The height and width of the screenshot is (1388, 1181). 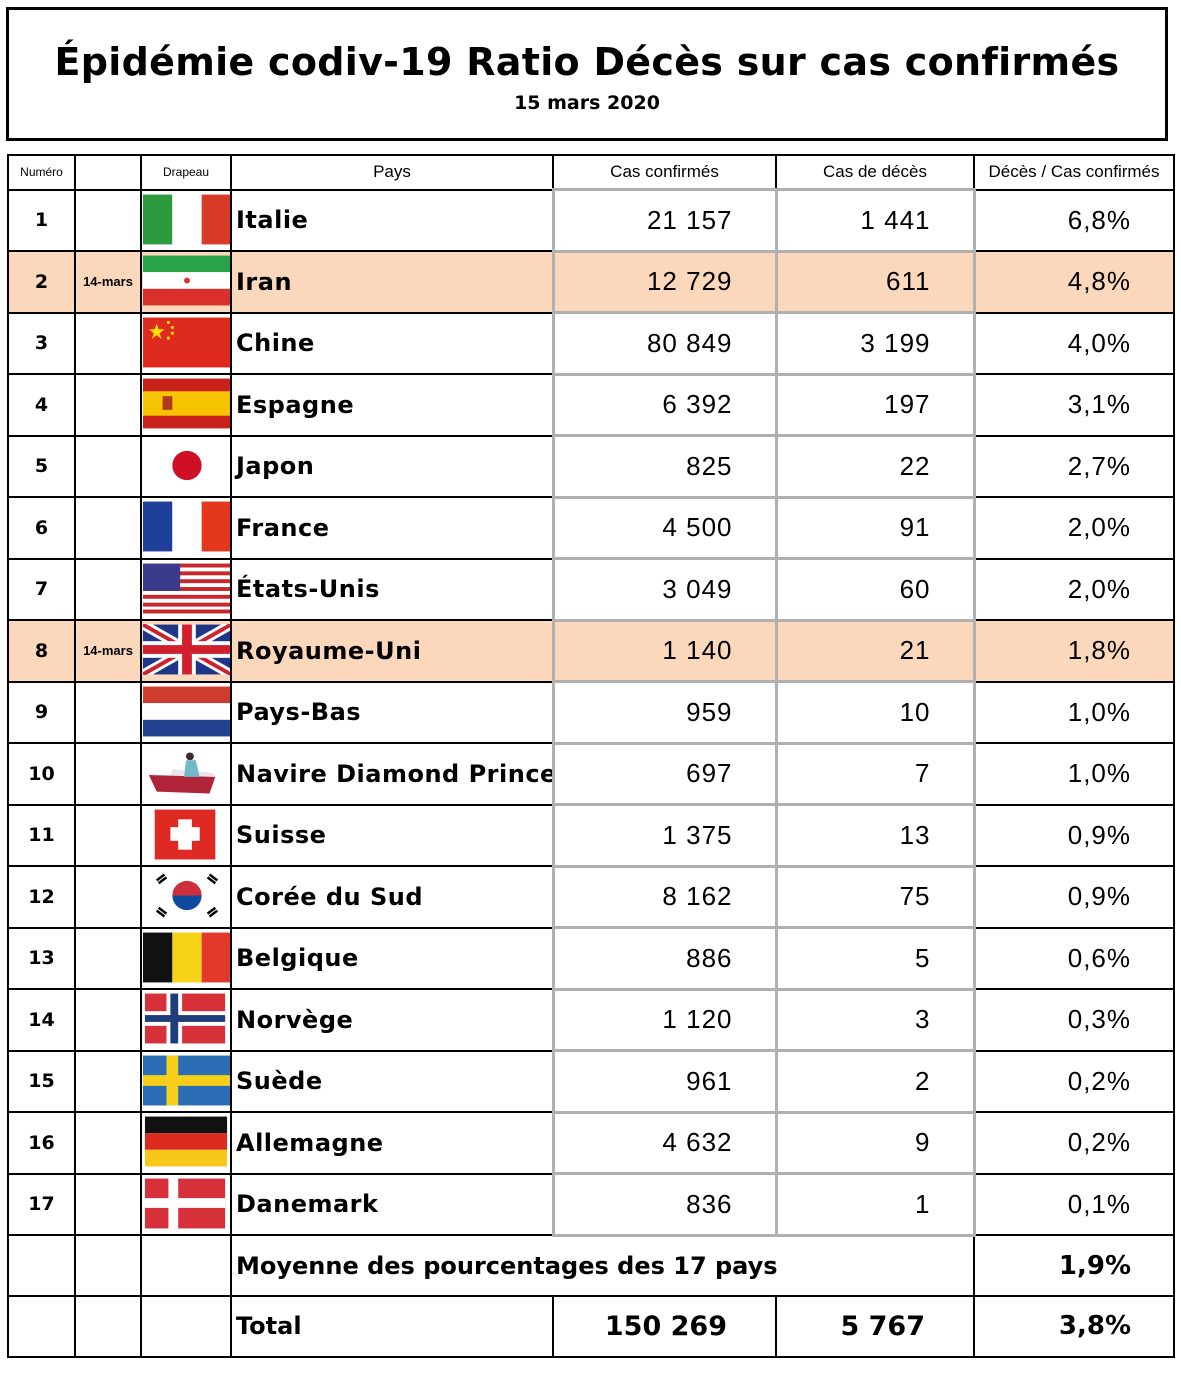 I want to click on row-number: 6, so click(x=41, y=528).